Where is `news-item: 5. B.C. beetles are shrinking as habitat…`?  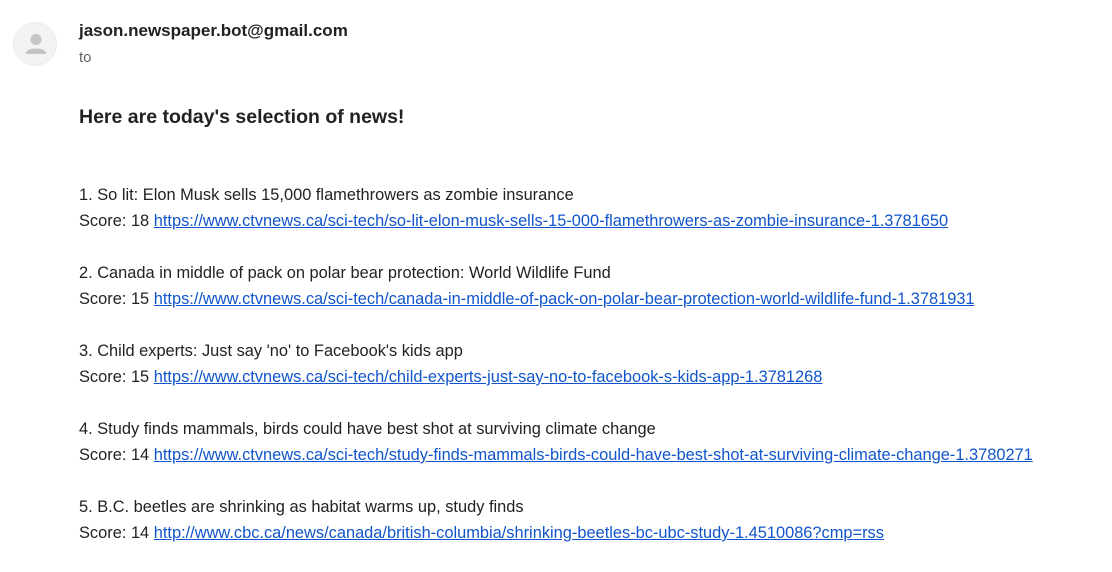
news-item: 5. B.C. beetles are shrinking as habitat… is located at coordinates (594, 520).